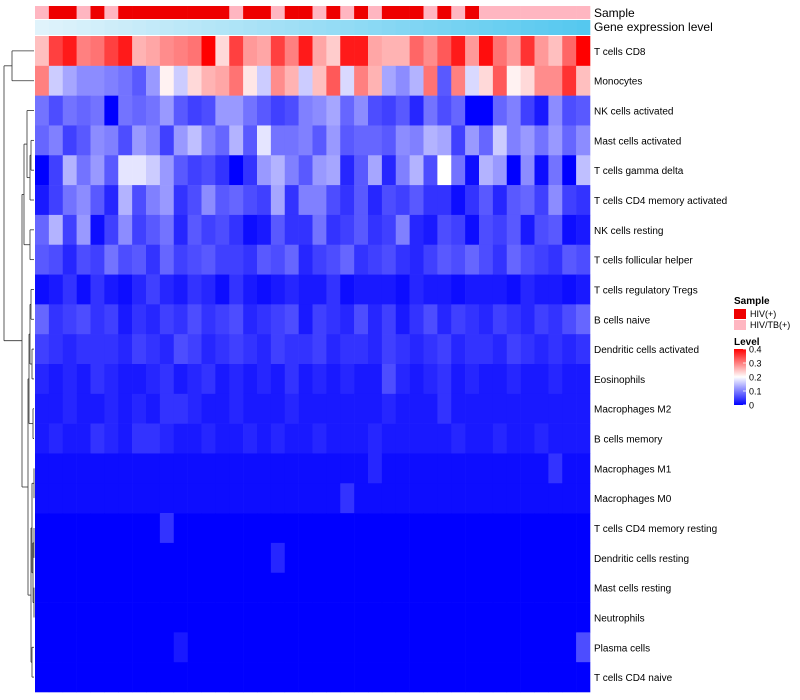  What do you see at coordinates (632, 589) in the screenshot?
I see `row-label: Mast cells resting` at bounding box center [632, 589].